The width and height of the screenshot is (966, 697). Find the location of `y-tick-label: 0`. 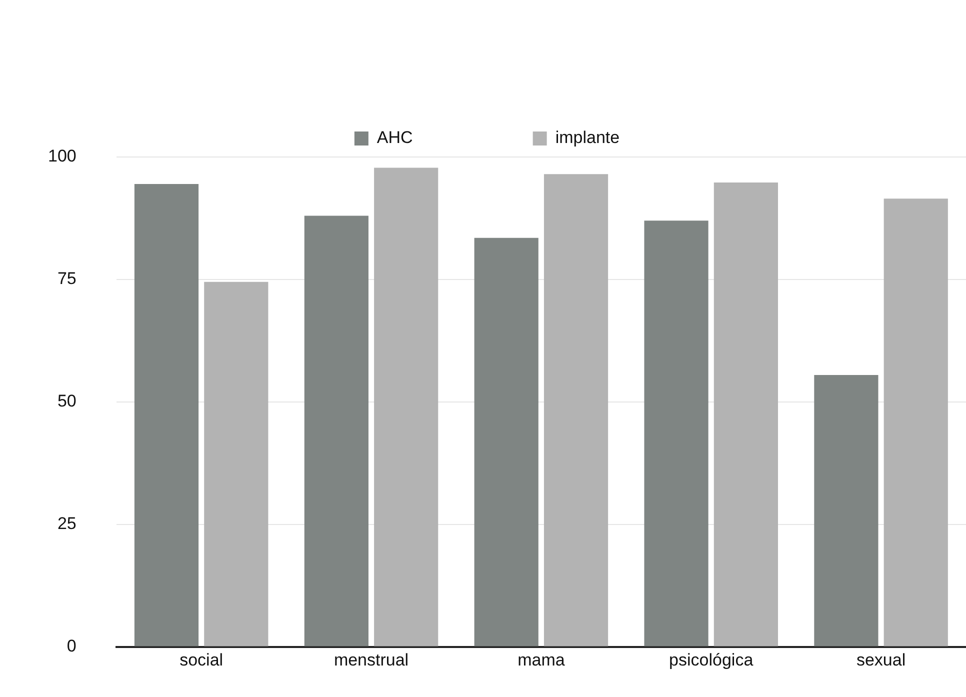

y-tick-label: 0 is located at coordinates (71, 646).